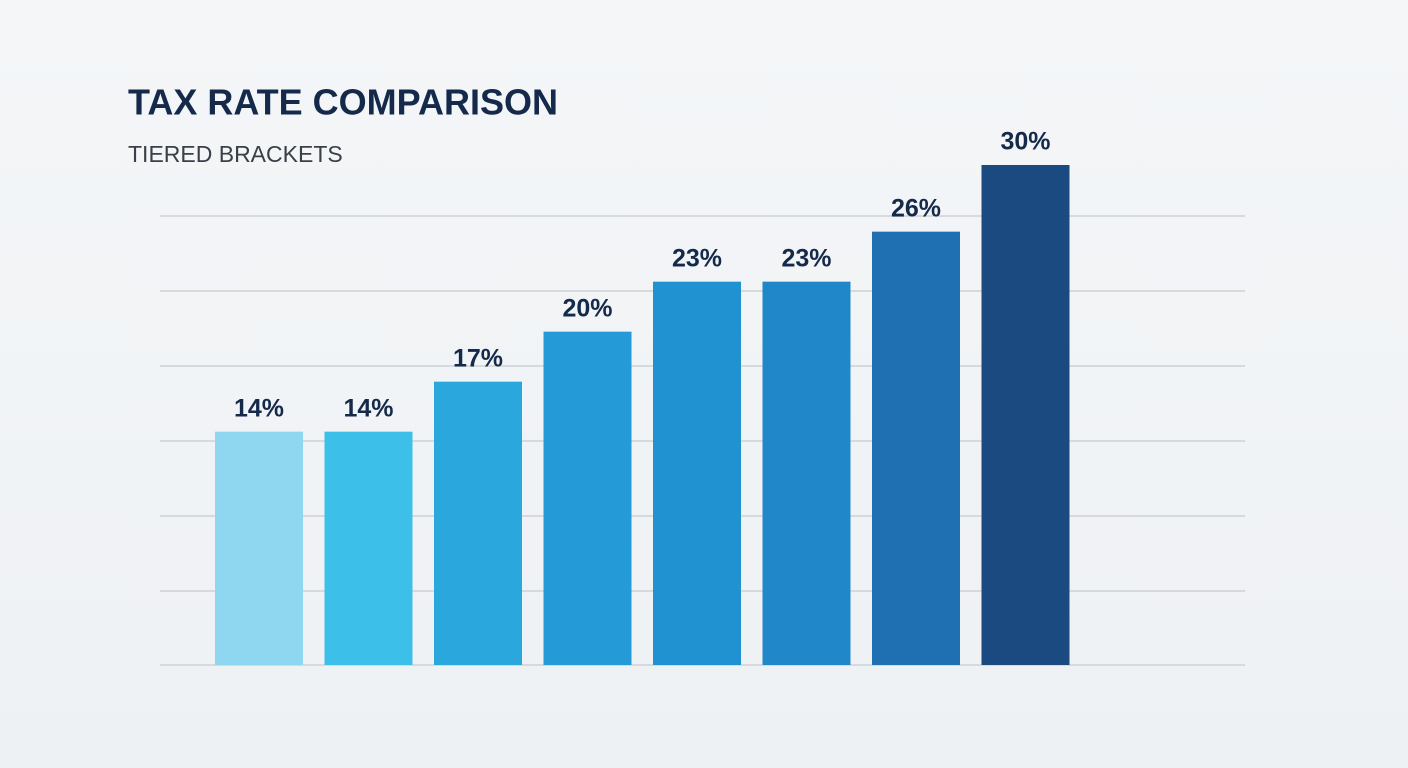 This screenshot has height=768, width=1408. I want to click on value-label: 30%, so click(1025, 142).